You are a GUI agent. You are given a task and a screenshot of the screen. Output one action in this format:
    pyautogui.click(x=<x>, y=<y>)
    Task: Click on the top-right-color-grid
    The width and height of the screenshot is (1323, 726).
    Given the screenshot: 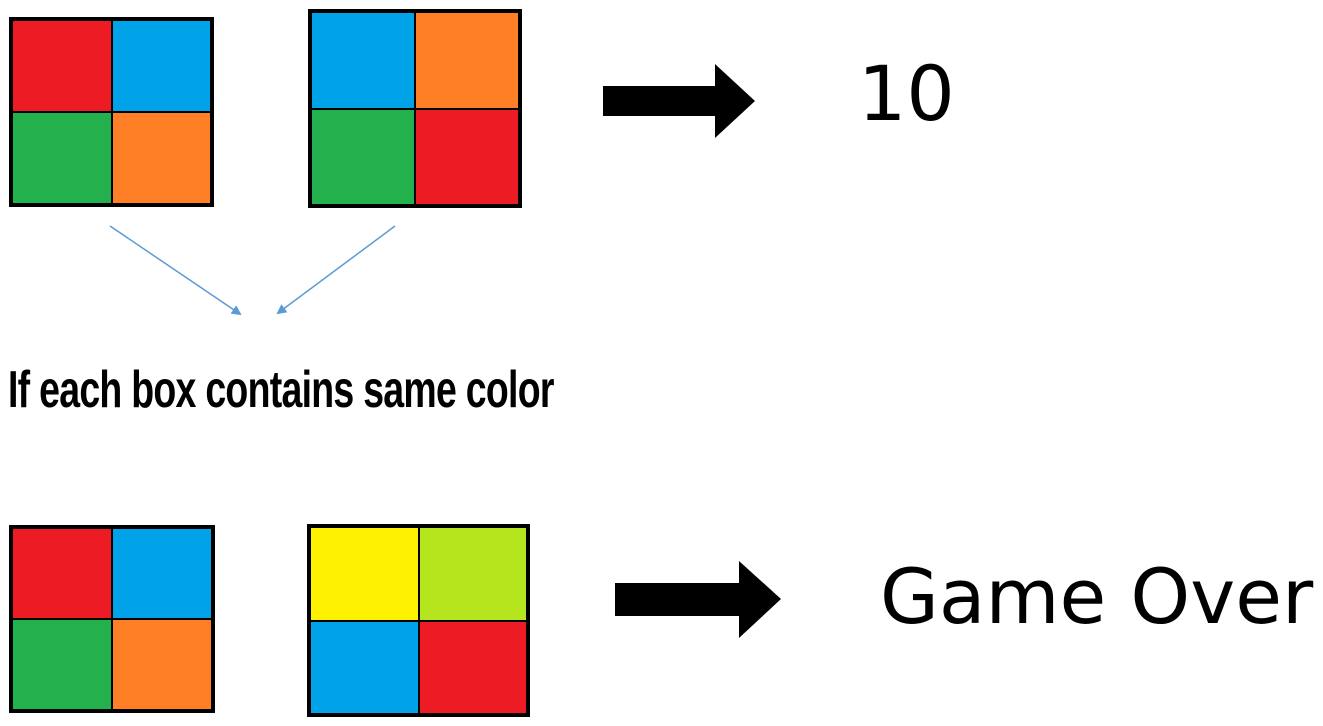 What is the action you would take?
    pyautogui.click(x=415, y=108)
    